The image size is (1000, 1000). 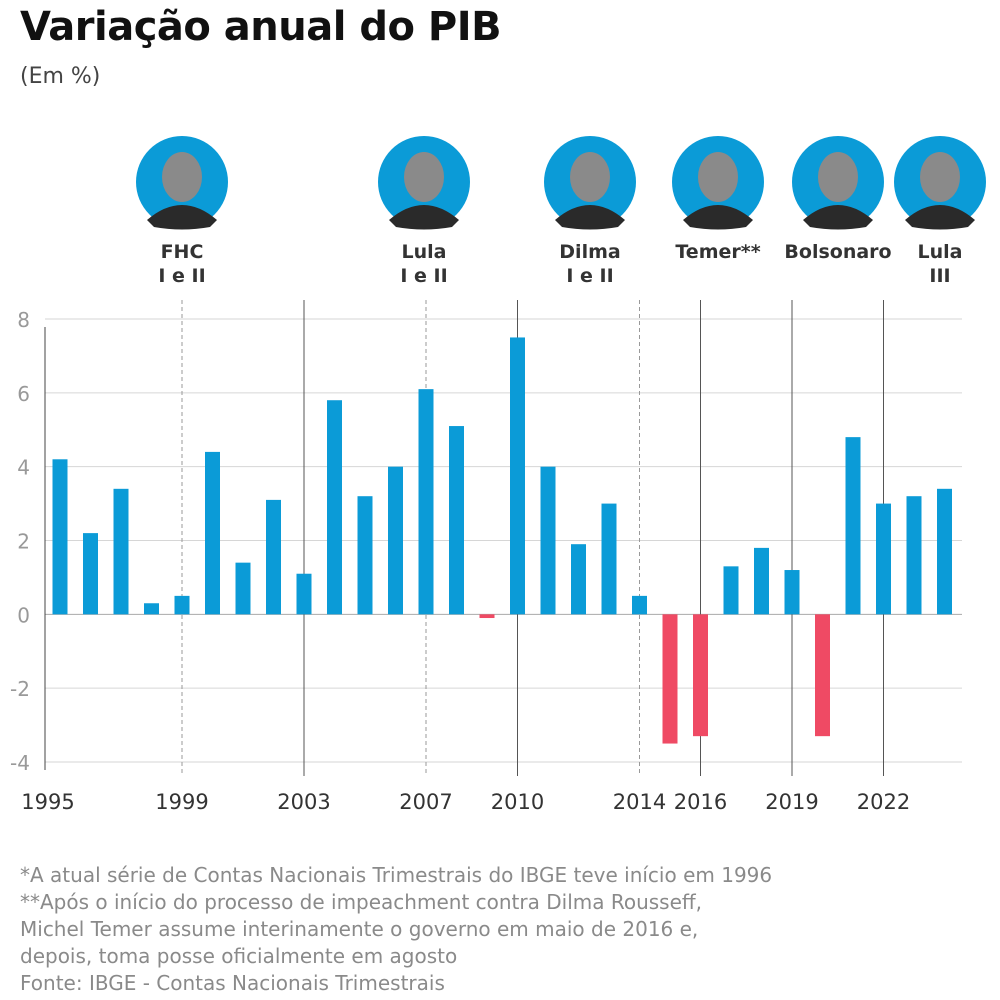 I want to click on y-tick-label: 2, so click(x=23, y=542).